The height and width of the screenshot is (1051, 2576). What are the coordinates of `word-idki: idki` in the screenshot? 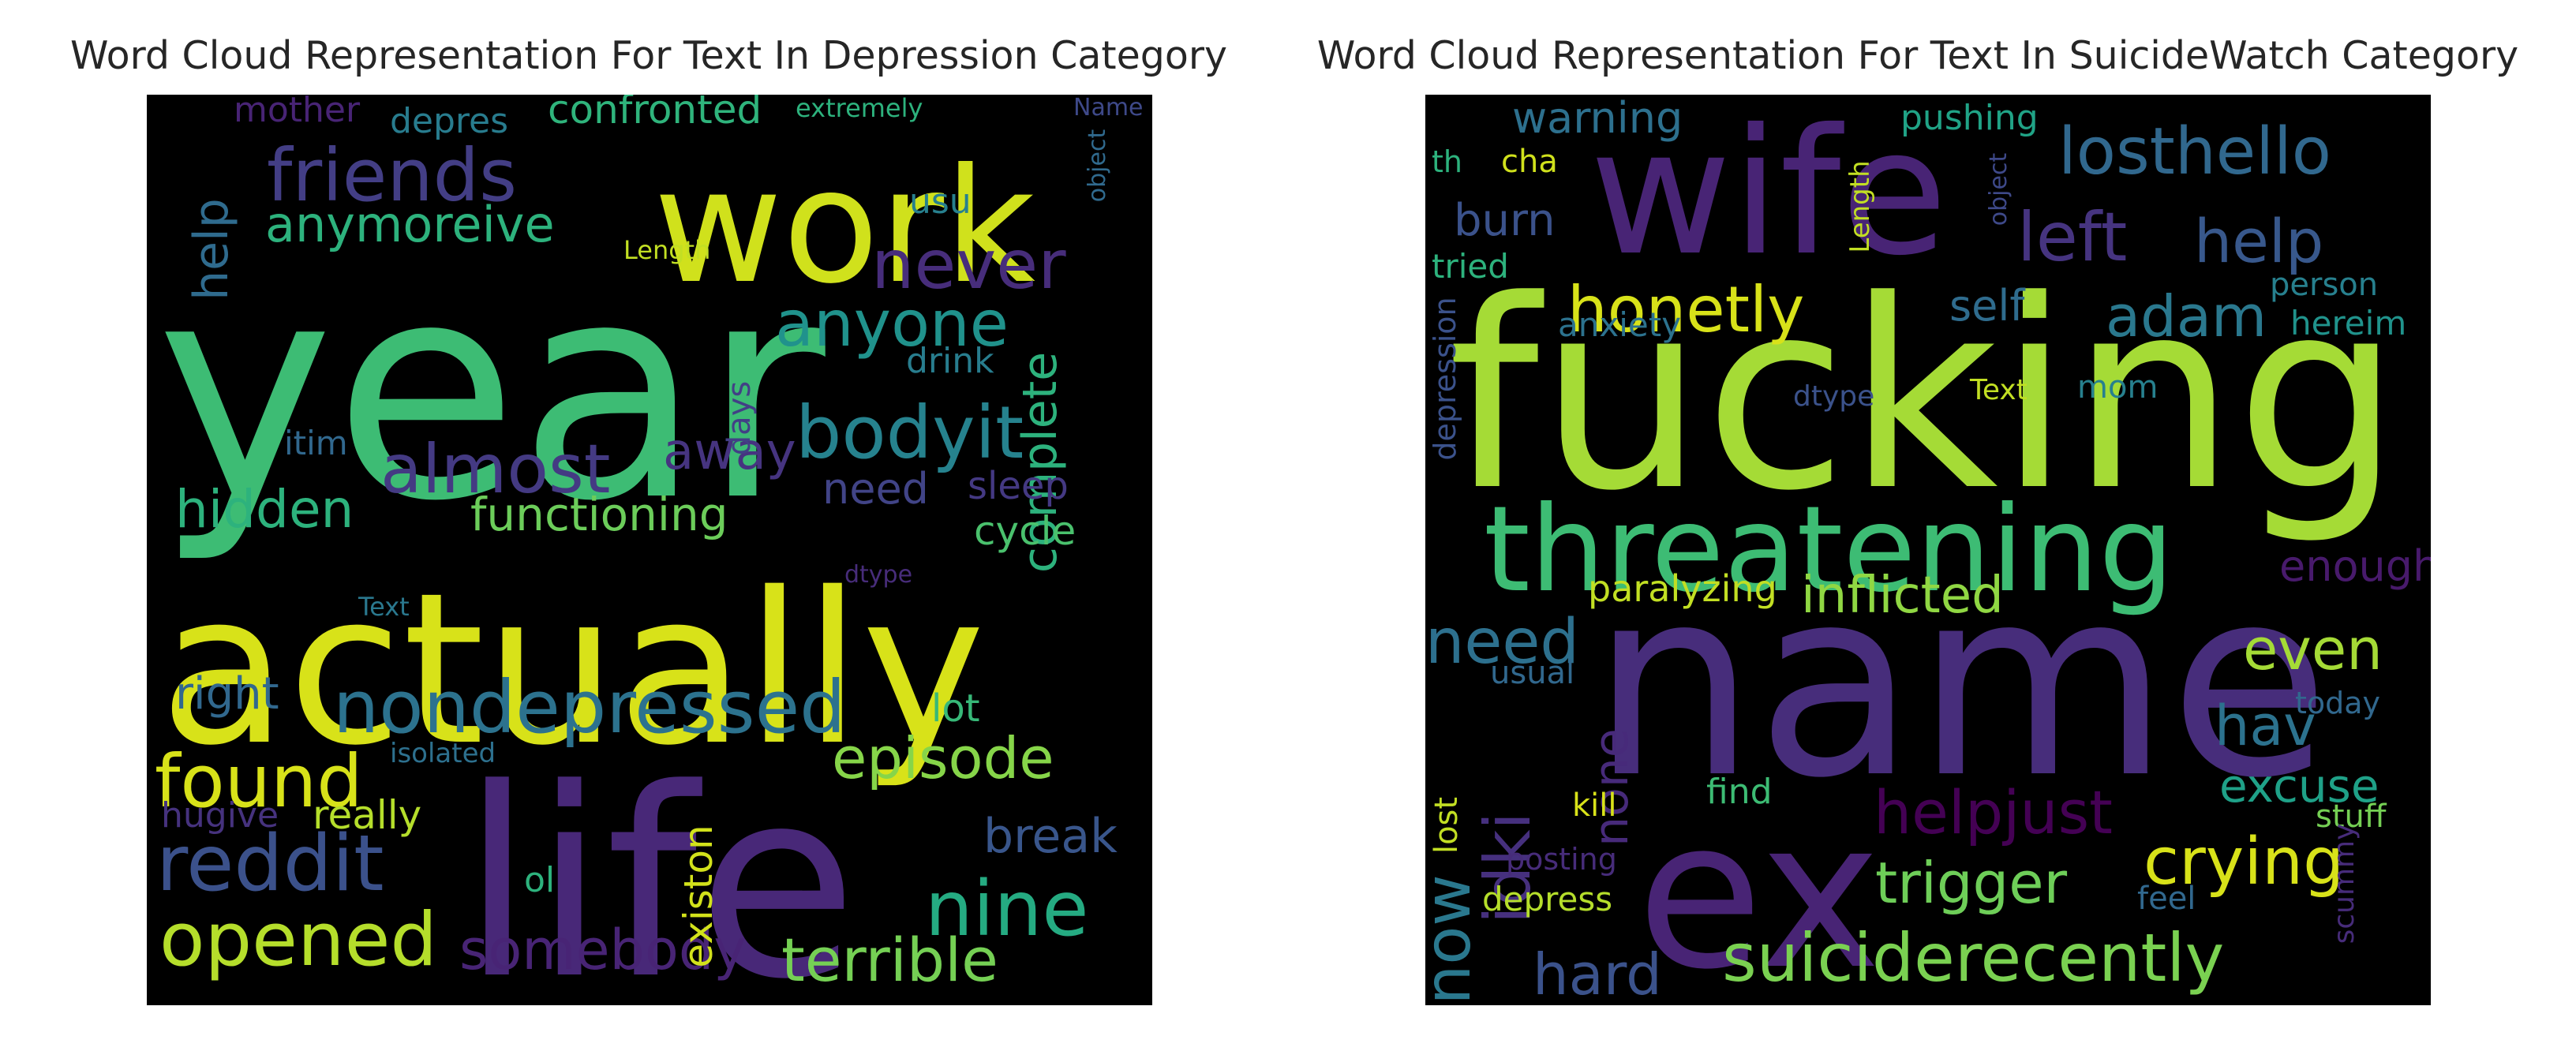 It's located at (1507, 868).